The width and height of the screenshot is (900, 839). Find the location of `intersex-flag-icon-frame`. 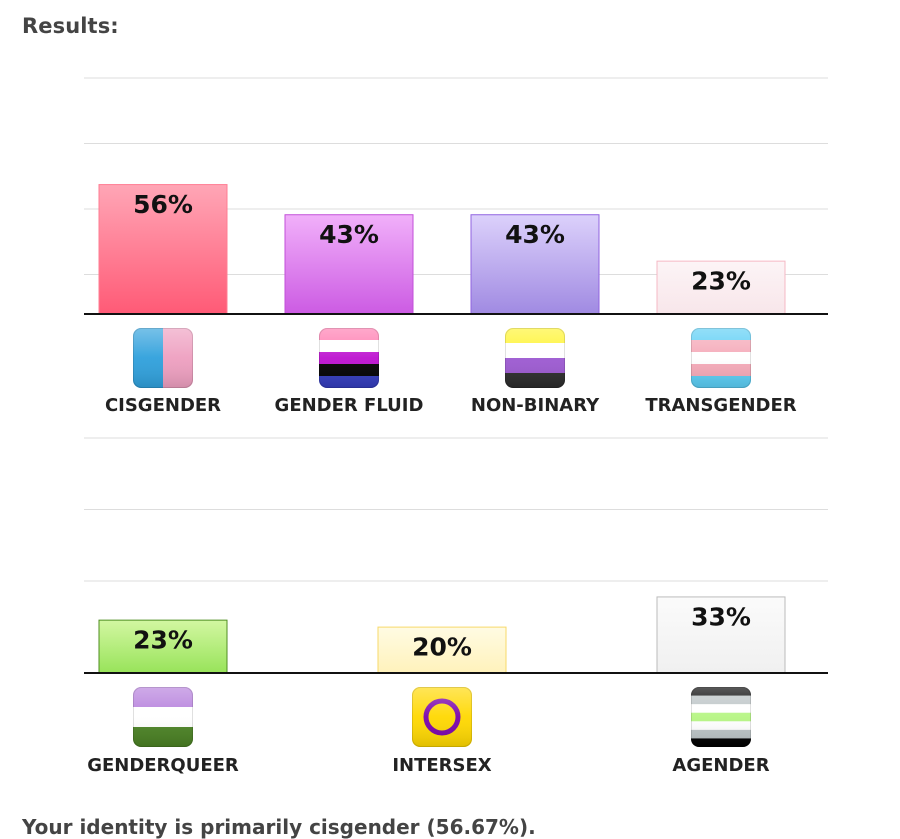

intersex-flag-icon-frame is located at coordinates (442, 717).